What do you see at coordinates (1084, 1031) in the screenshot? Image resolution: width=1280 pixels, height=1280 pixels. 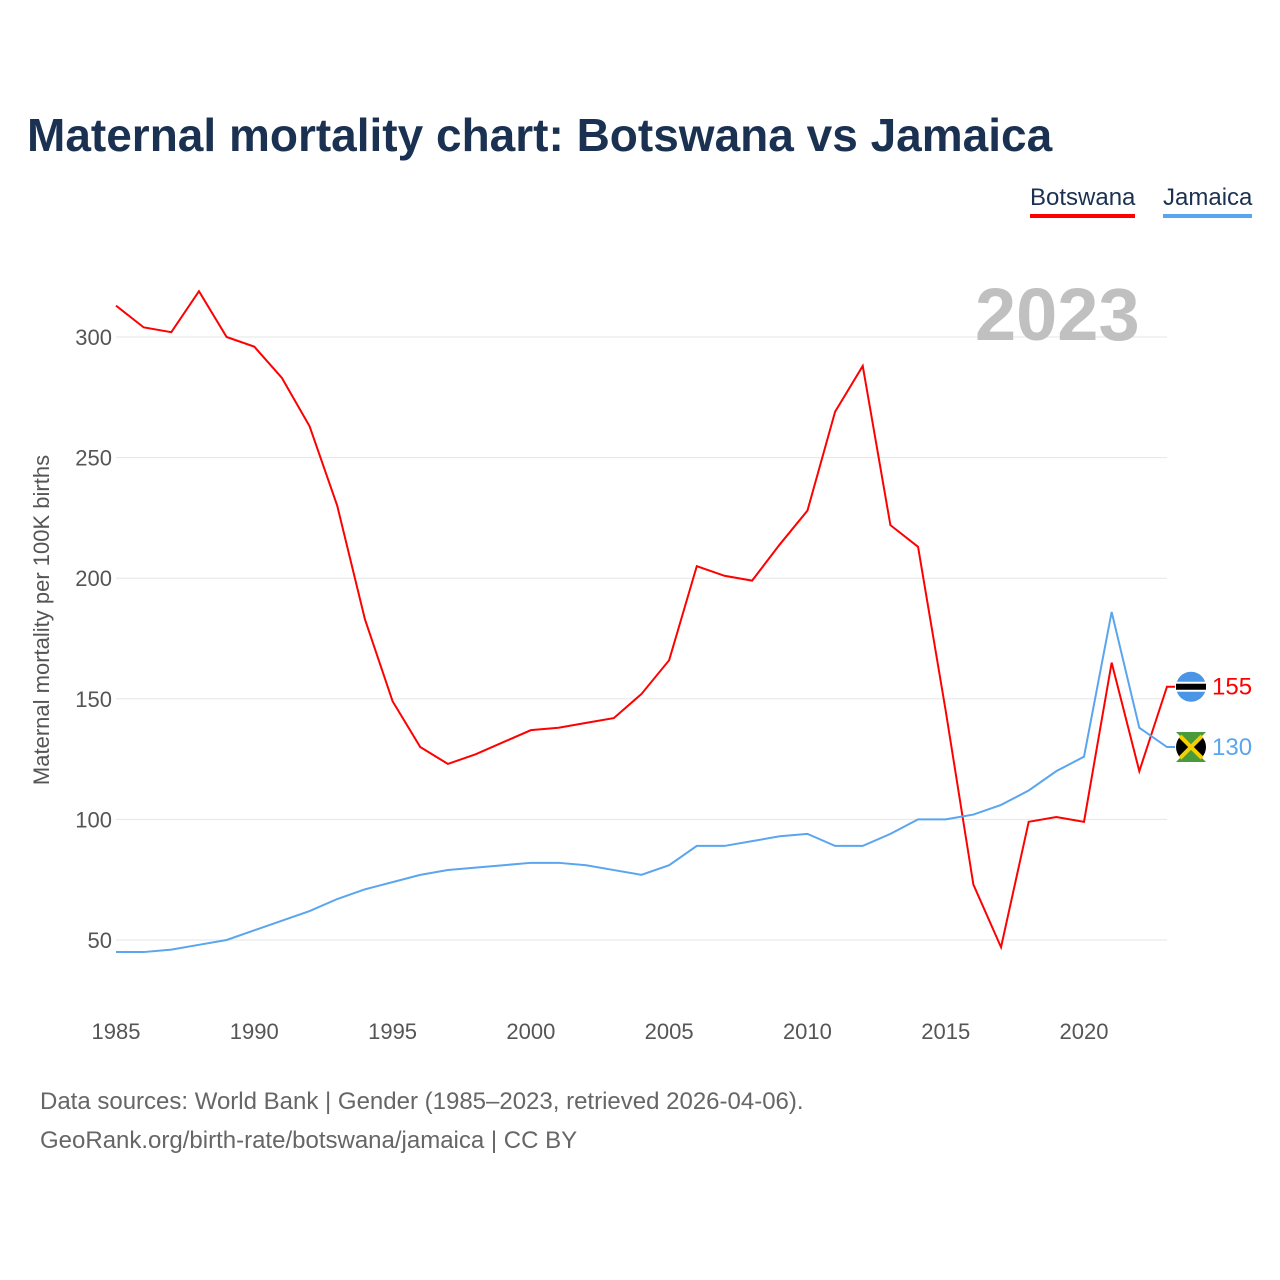 I see `x-tick-label: 2020` at bounding box center [1084, 1031].